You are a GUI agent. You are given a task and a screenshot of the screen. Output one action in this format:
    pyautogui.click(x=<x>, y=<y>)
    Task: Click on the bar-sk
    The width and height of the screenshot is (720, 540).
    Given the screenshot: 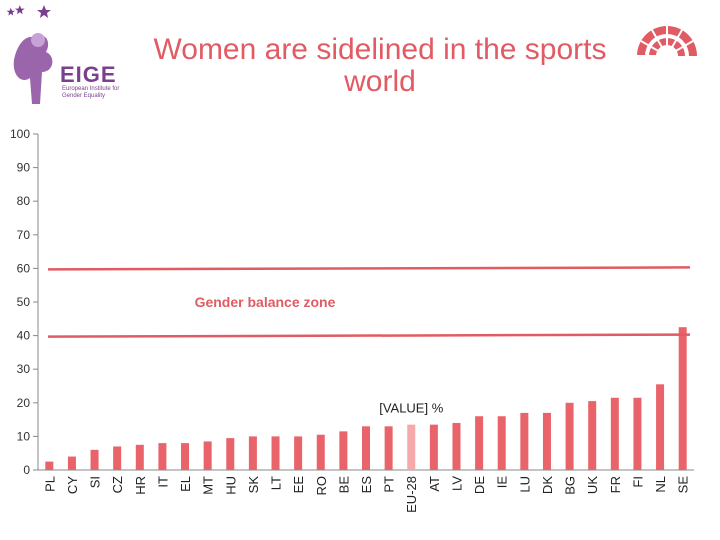 What is the action you would take?
    pyautogui.click(x=252, y=453)
    